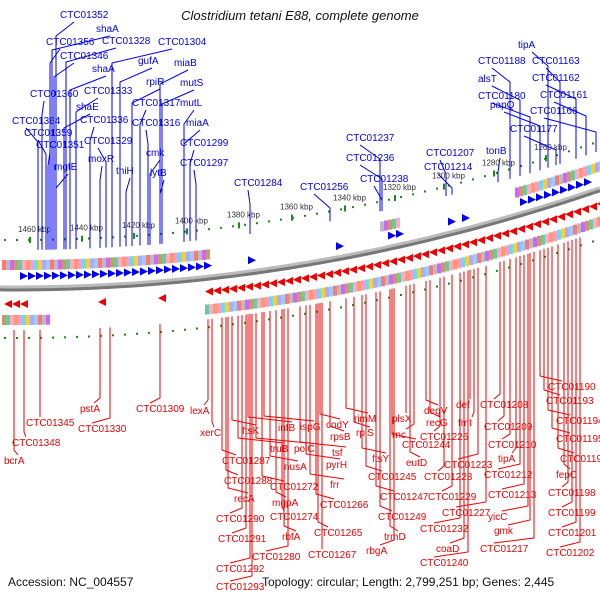 The image size is (600, 600). I want to click on reverse-gene-label: CTC01194, so click(578, 421).